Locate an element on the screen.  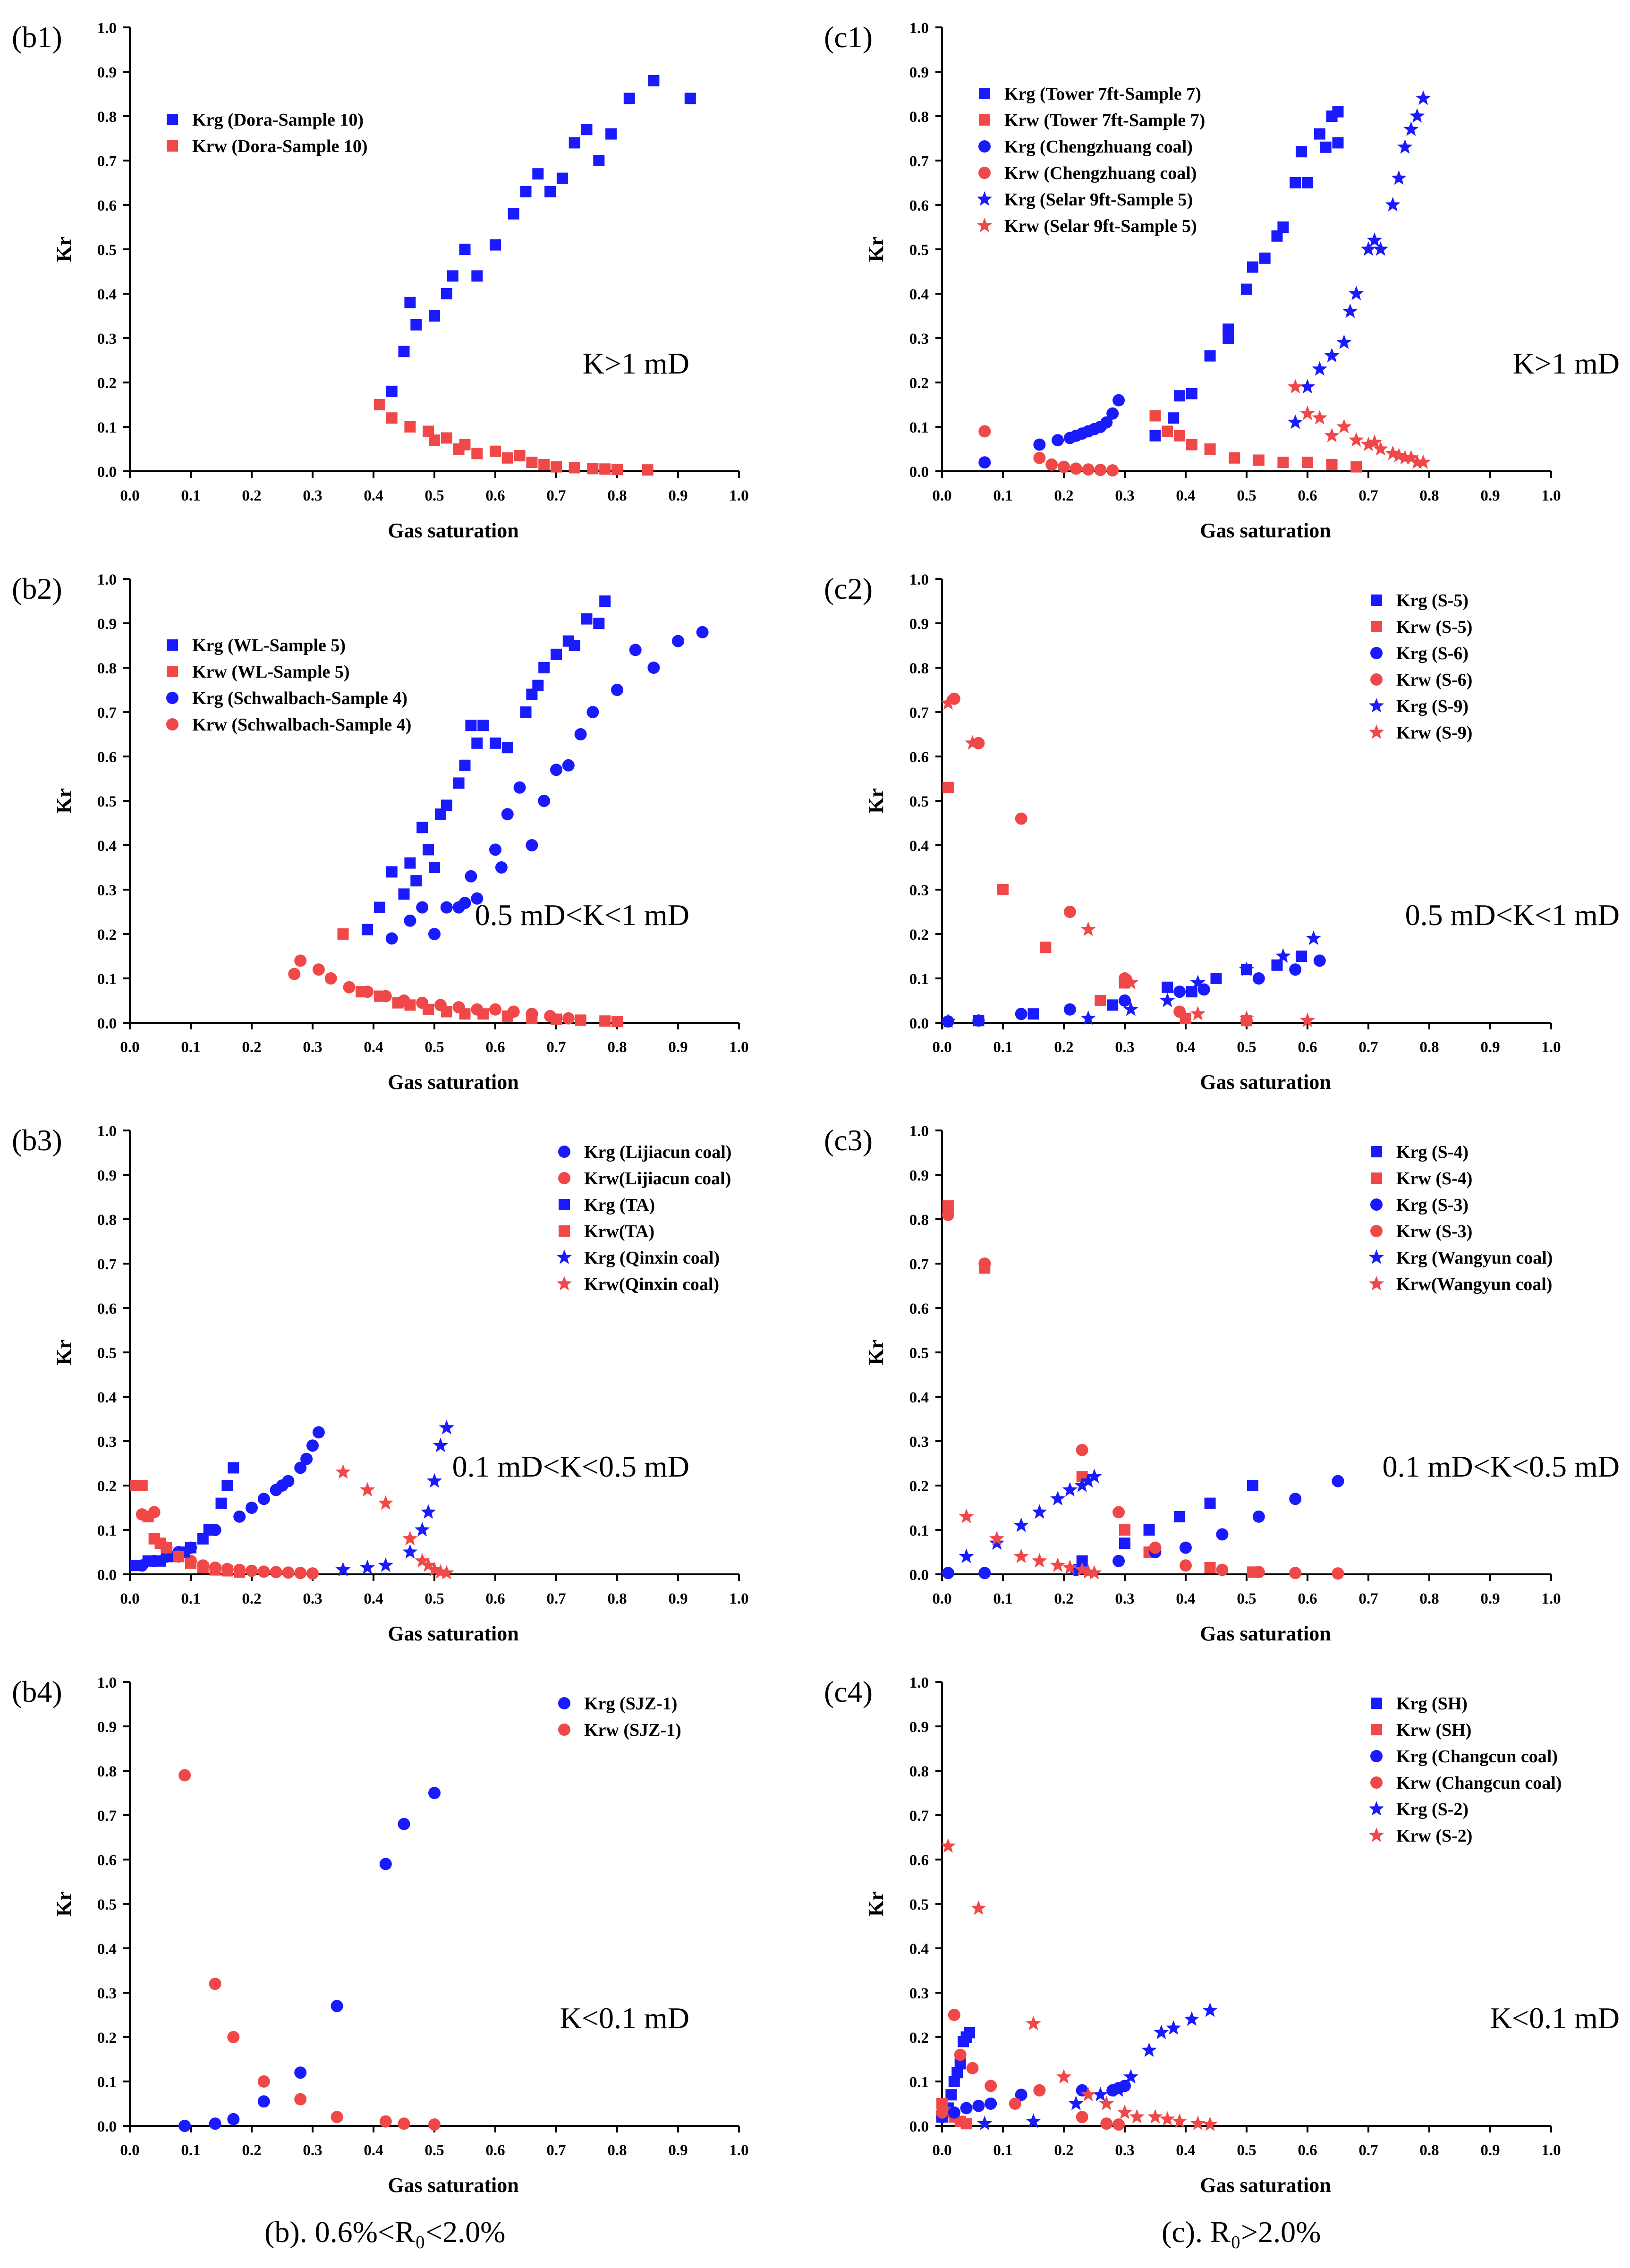
legend-entry: Krw(TA) is located at coordinates (619, 1231).